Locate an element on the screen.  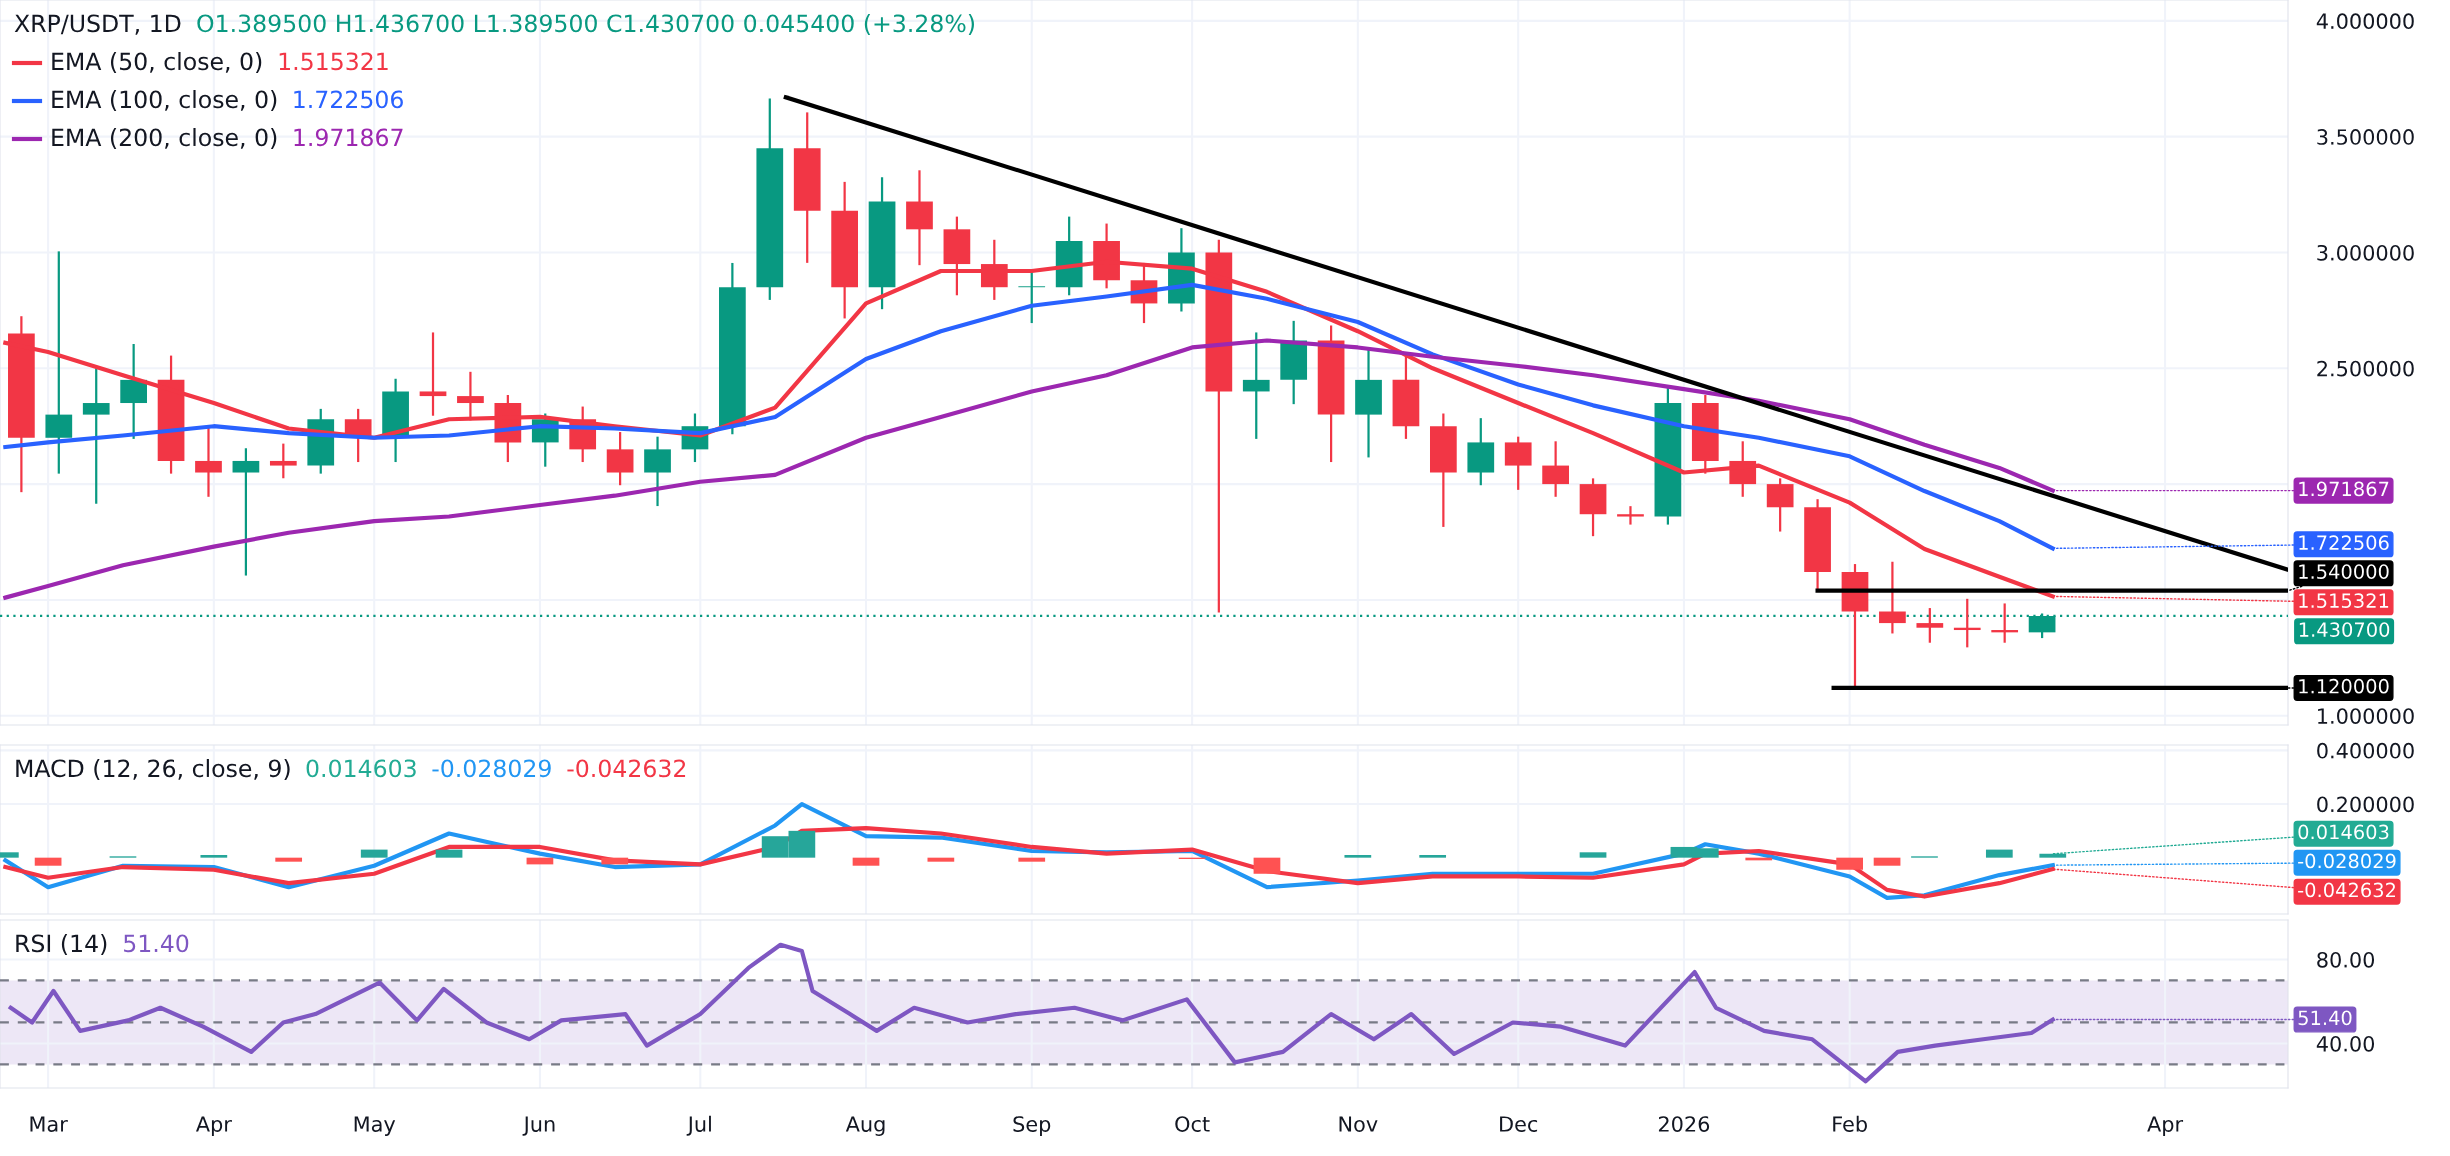
annotation: 1.515321 is located at coordinates (2344, 600).